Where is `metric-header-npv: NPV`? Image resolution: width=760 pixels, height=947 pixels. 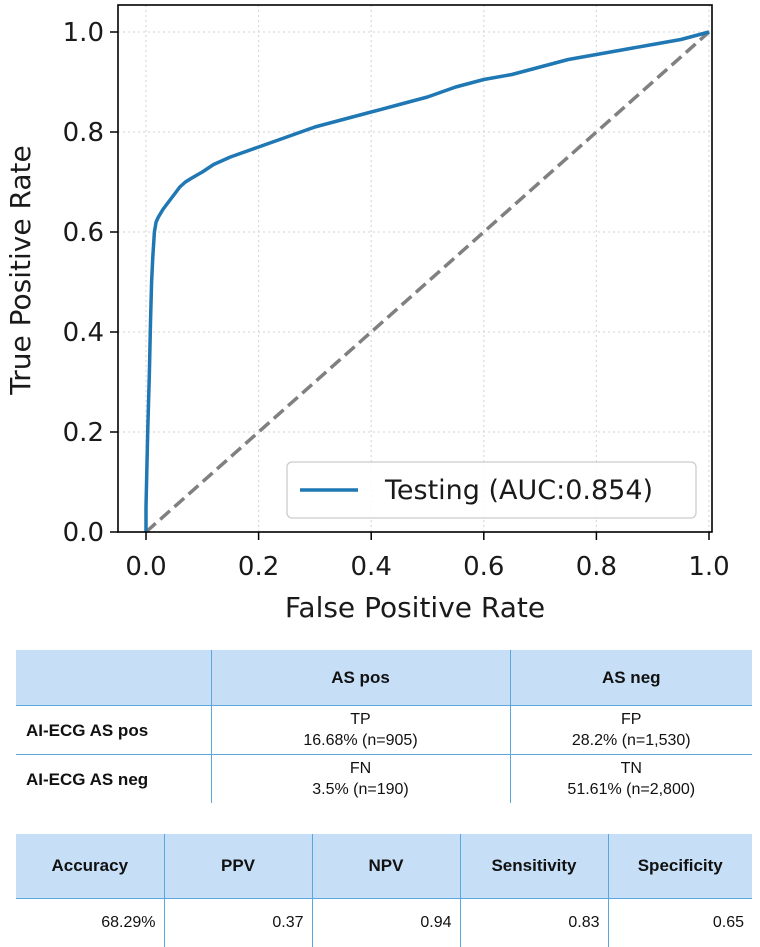
metric-header-npv: NPV is located at coordinates (386, 866).